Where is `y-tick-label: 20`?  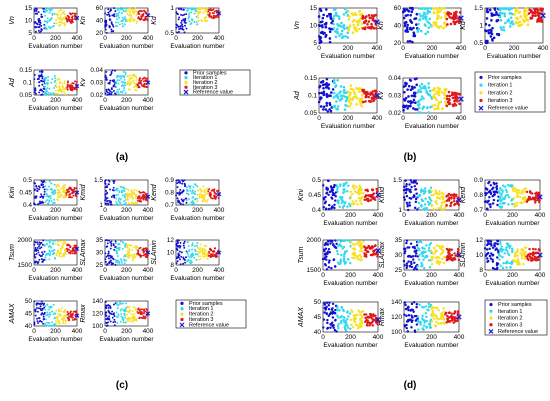
y-tick-label: 20 is located at coordinates (100, 33).